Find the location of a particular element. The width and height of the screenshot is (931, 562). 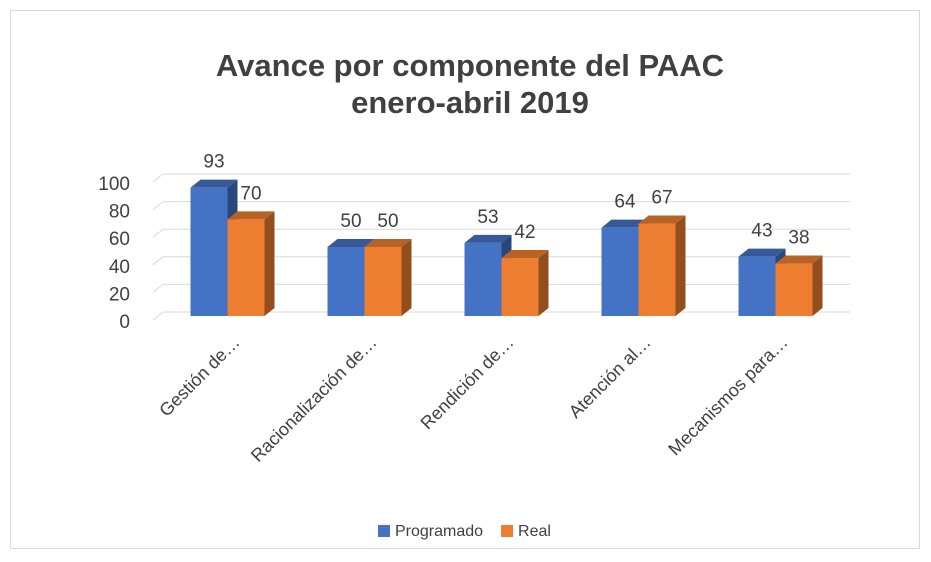

data-label: 43 is located at coordinates (761, 231).